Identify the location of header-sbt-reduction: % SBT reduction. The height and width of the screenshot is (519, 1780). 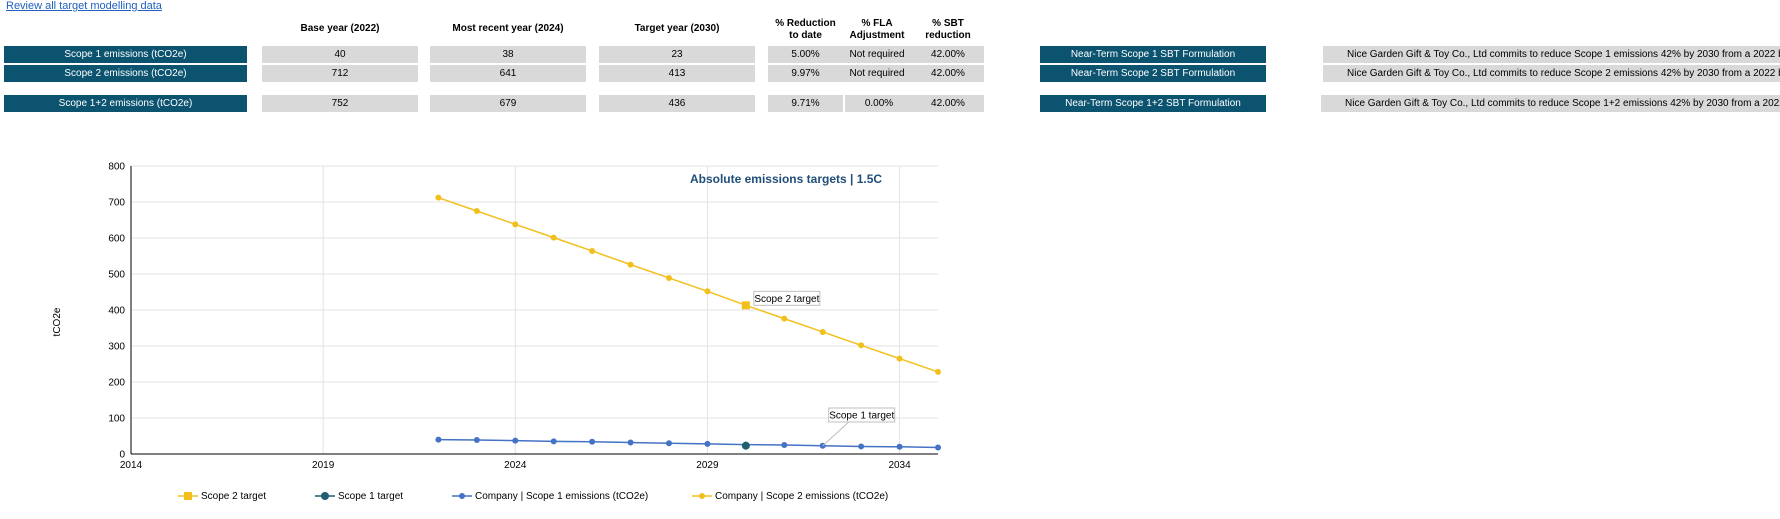
(948, 30).